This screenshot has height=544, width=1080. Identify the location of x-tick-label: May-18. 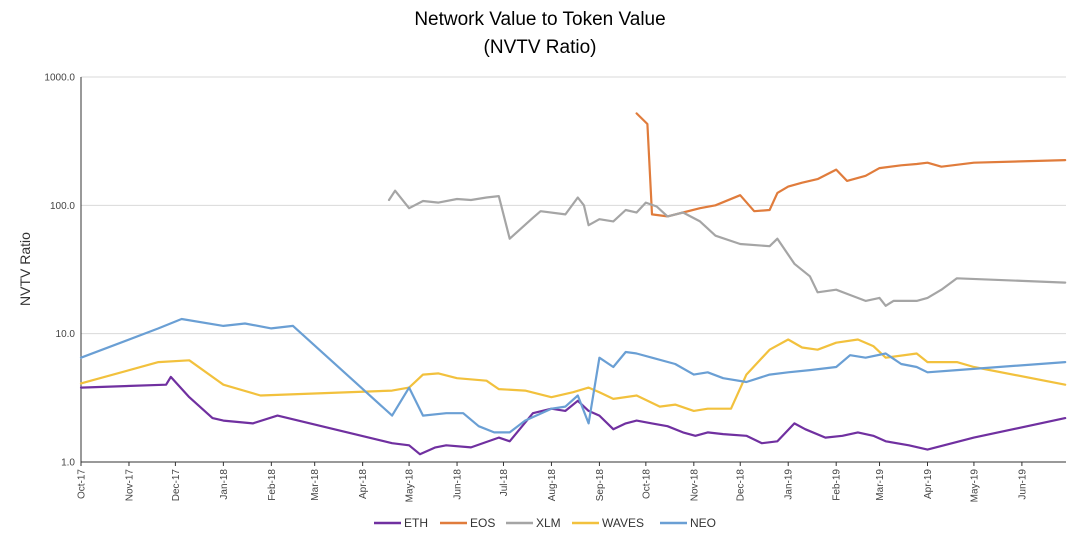
(410, 486).